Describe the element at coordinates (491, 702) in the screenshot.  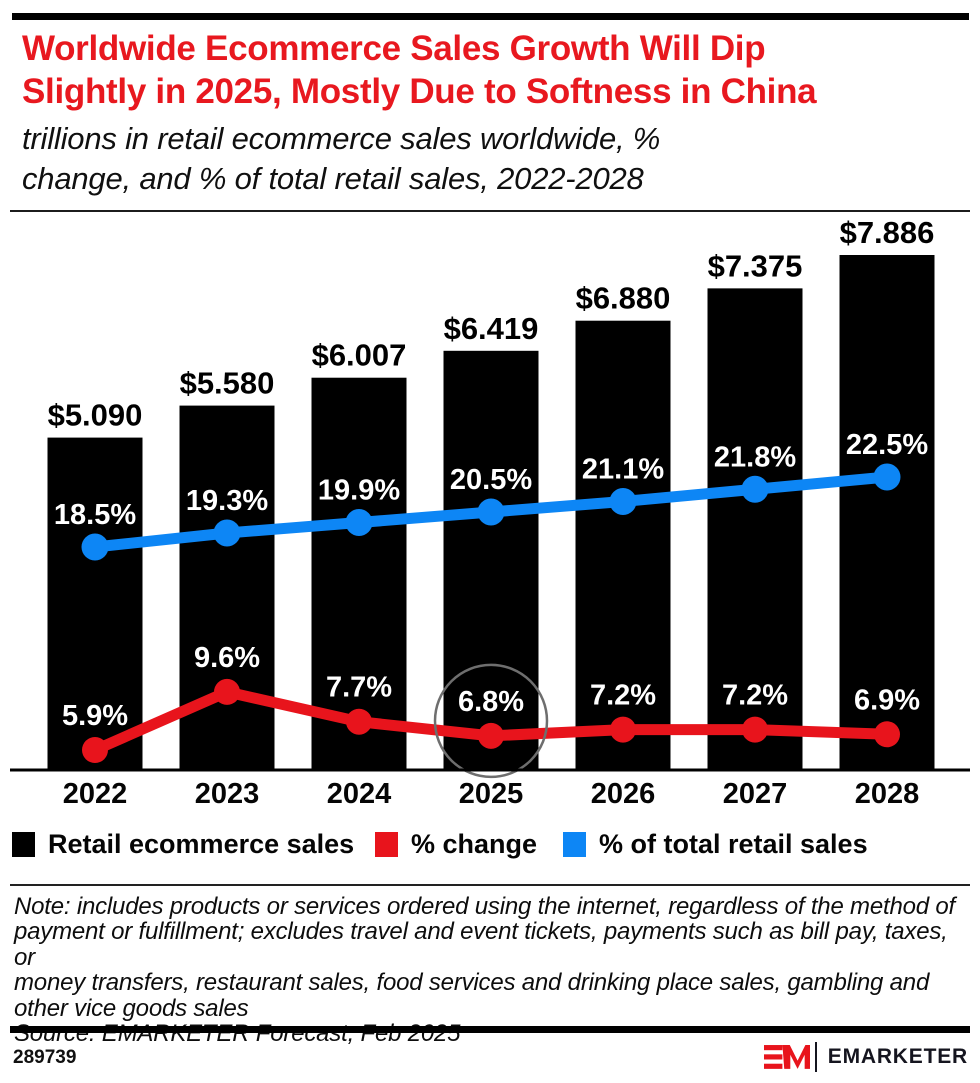
I see `pct-change-label-2025: 6.8%` at that location.